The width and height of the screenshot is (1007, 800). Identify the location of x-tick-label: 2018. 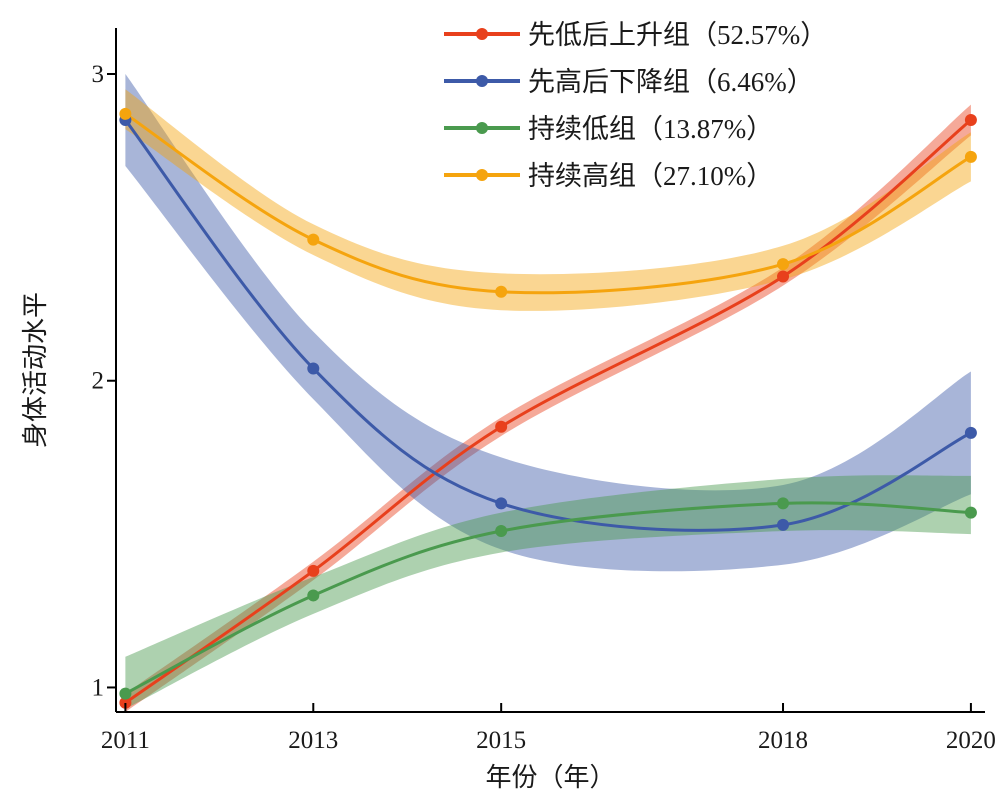
(783, 740).